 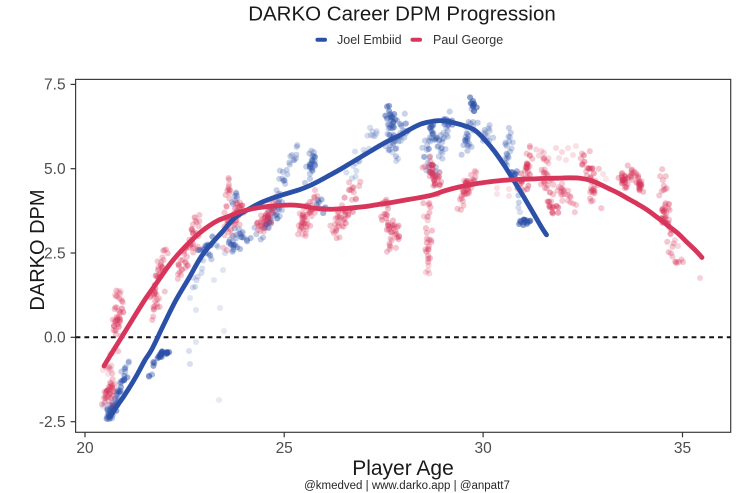 What do you see at coordinates (55, 169) in the screenshot?
I see `svg-text: 5.0` at bounding box center [55, 169].